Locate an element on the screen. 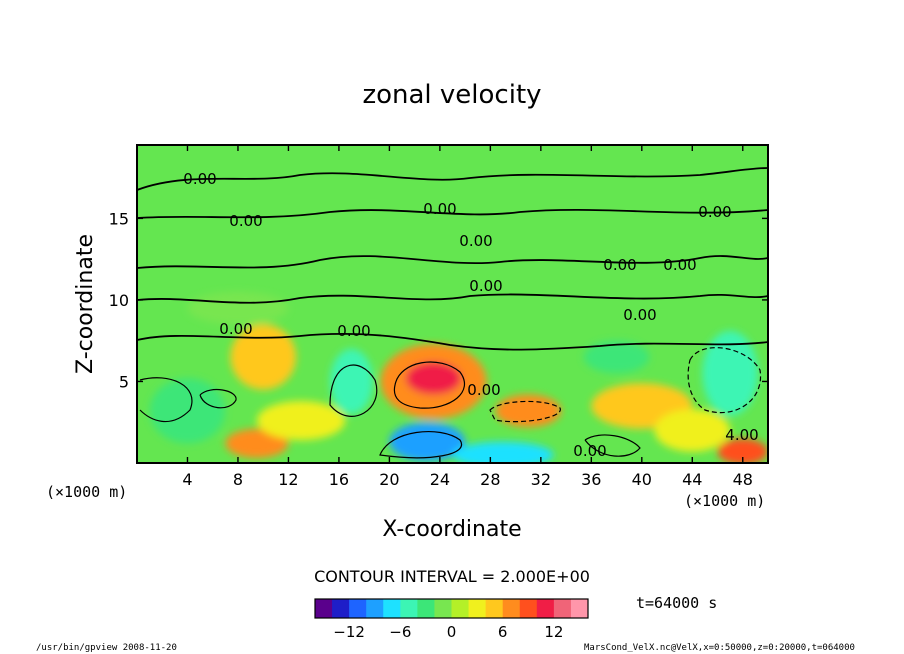 Image resolution: width=904 pixels, height=654 pixels. y-tick-label: 10 is located at coordinates (119, 300).